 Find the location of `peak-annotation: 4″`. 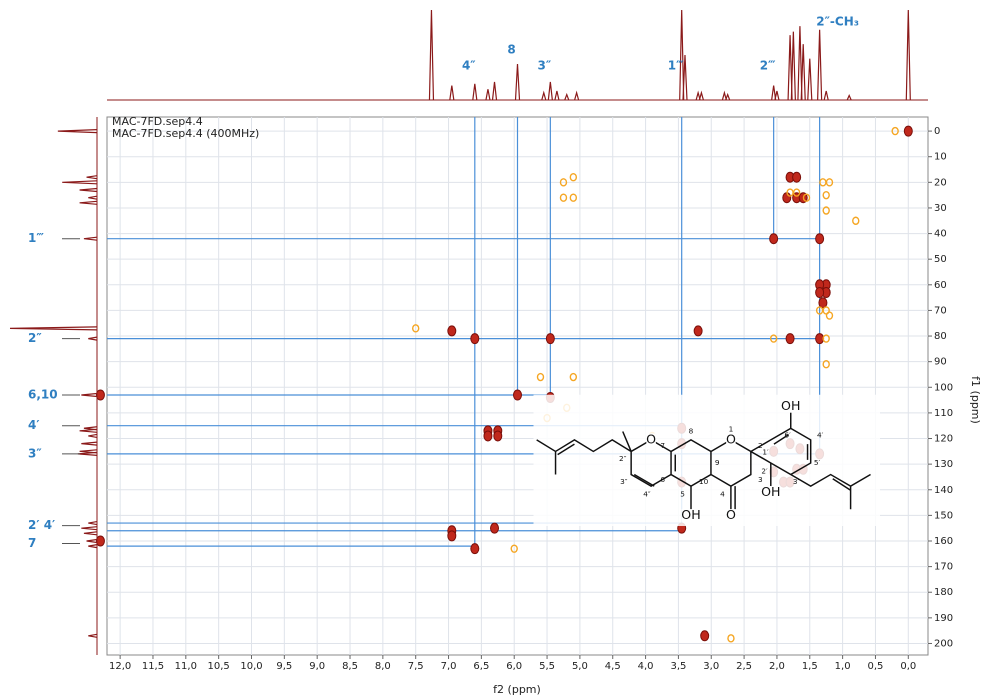

peak-annotation: 4″ is located at coordinates (469, 66).